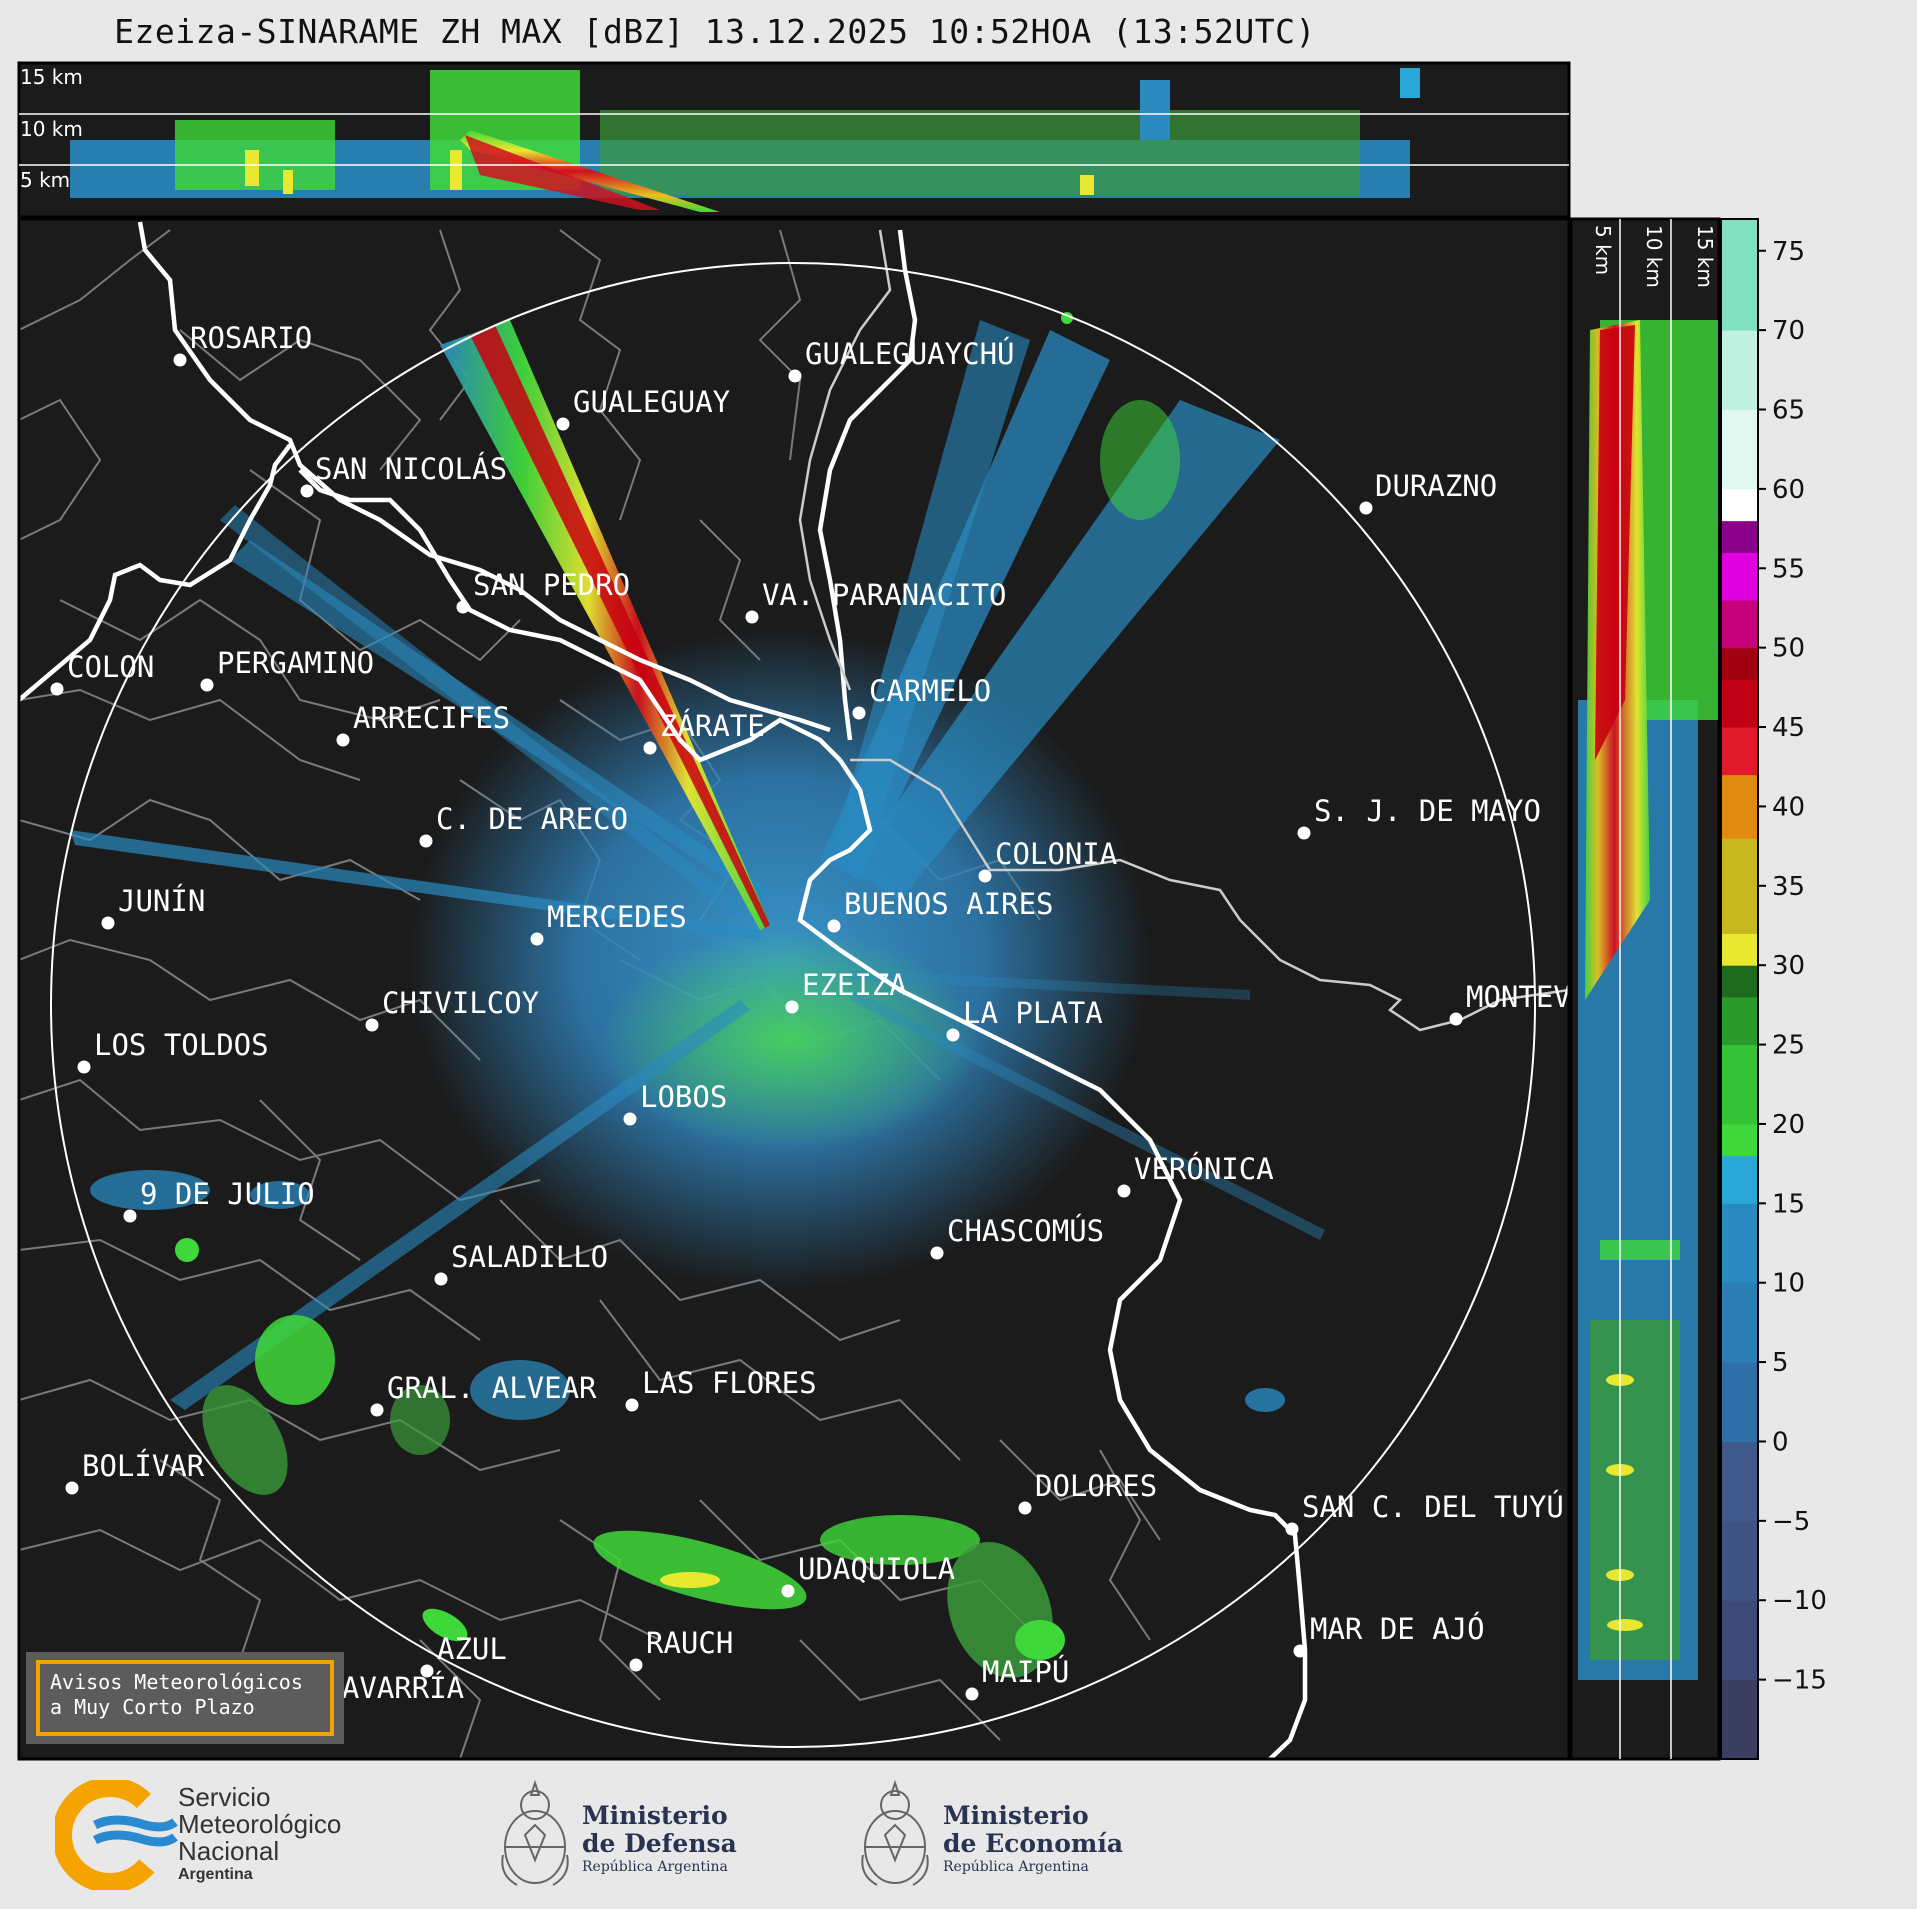 This screenshot has width=1917, height=1909. I want to click on city-label-colonia: COLONIA, so click(1056, 854).